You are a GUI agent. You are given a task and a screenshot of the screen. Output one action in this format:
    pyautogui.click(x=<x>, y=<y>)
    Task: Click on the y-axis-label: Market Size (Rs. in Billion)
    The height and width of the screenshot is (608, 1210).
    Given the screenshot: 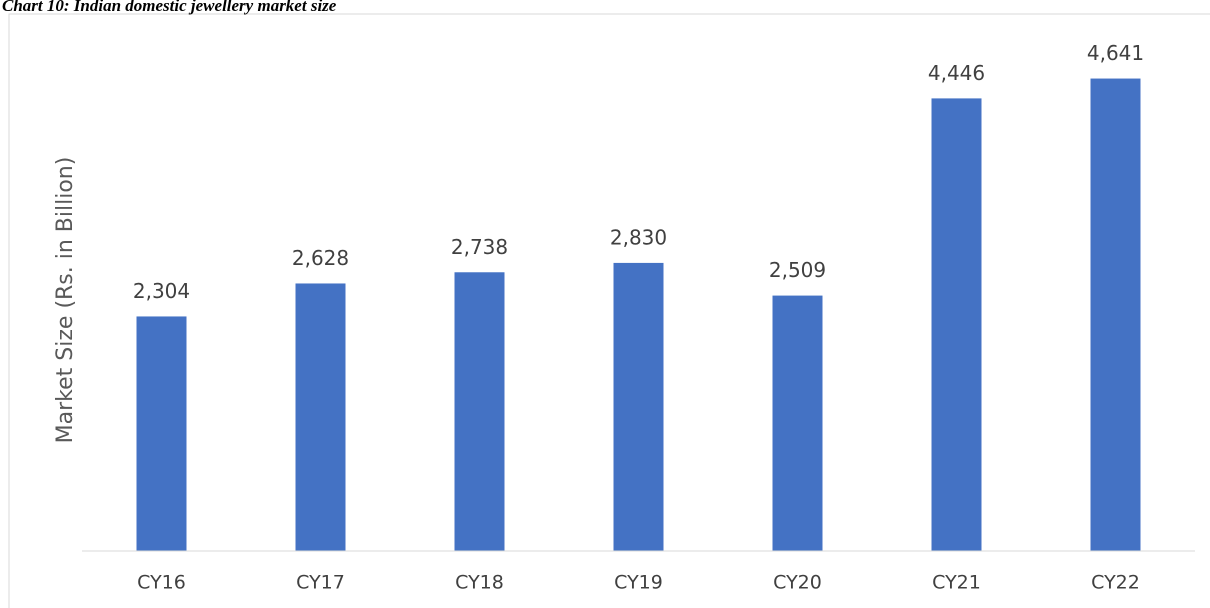 What is the action you would take?
    pyautogui.click(x=65, y=300)
    